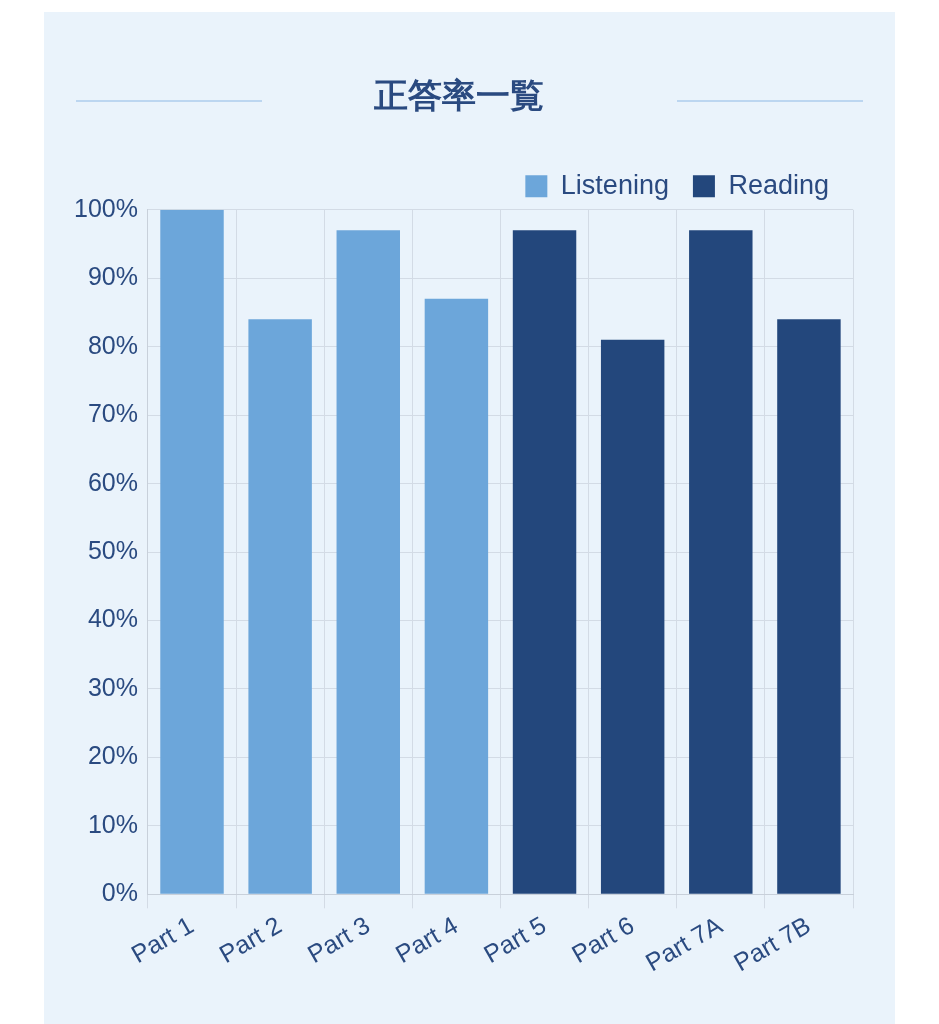 This screenshot has height=1024, width=939. I want to click on y-tick-label: 90%, so click(112, 276).